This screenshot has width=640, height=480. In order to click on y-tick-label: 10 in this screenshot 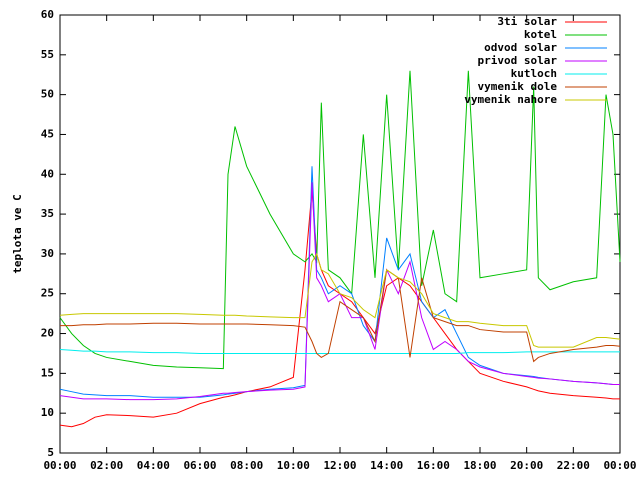, I will do `click(47, 412)`.